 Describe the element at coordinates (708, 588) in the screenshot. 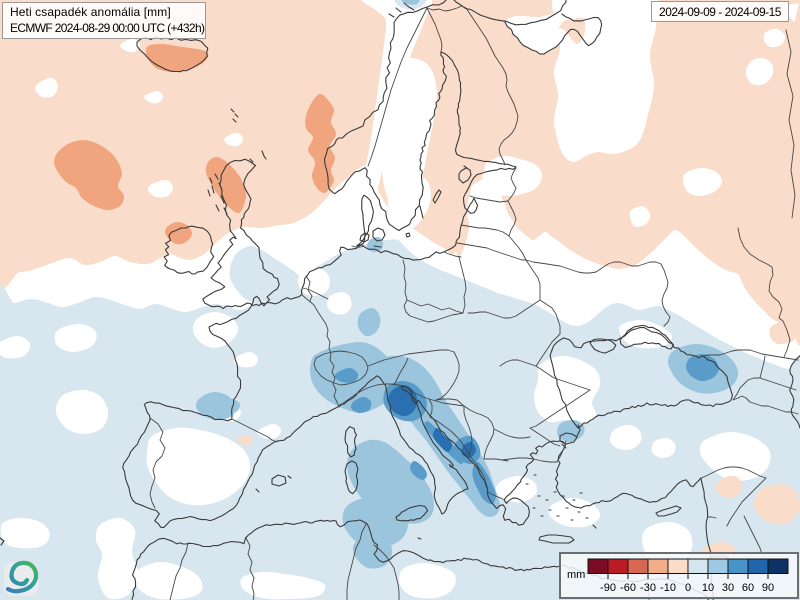

I see `svg-text: 10` at that location.